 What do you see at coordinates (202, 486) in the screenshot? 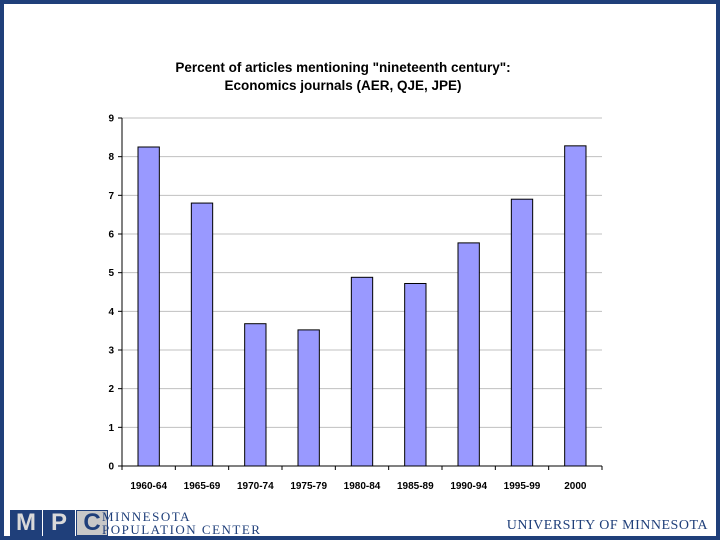
I see `x-tick-label: 1965-69` at bounding box center [202, 486].